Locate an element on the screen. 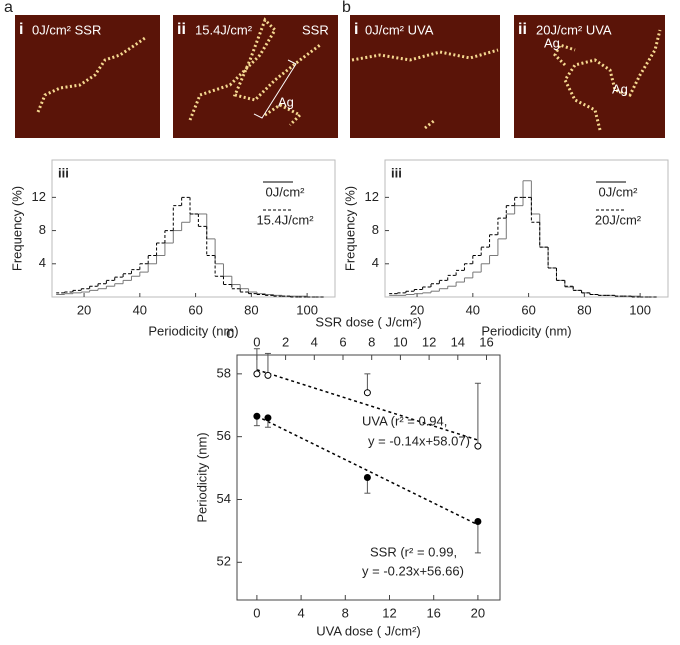 The image size is (680, 645). legend-label: 15.4J/cm² is located at coordinates (285, 219).